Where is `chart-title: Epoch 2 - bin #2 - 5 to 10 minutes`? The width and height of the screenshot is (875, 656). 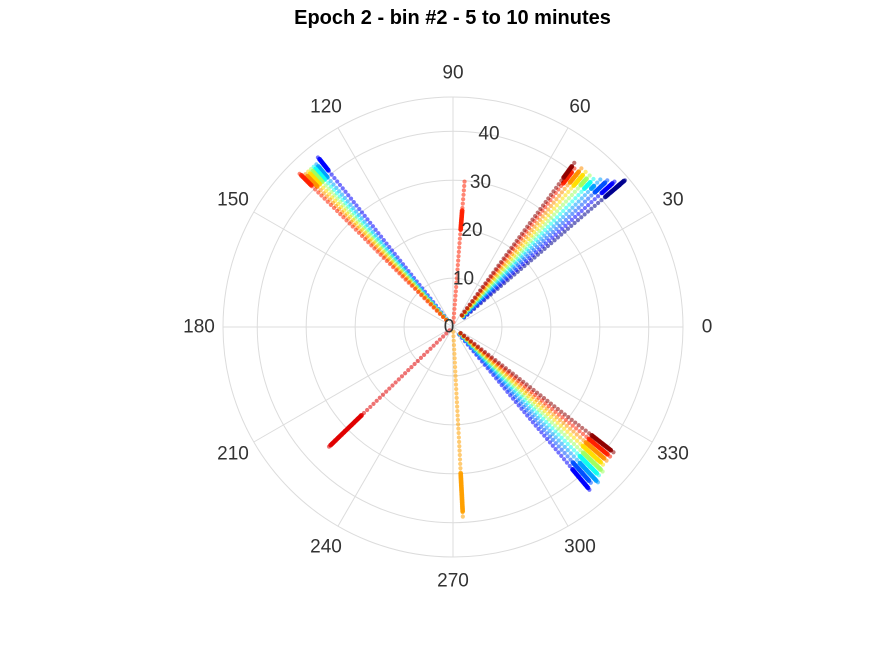
chart-title: Epoch 2 - bin #2 - 5 to 10 minutes is located at coordinates (452, 18).